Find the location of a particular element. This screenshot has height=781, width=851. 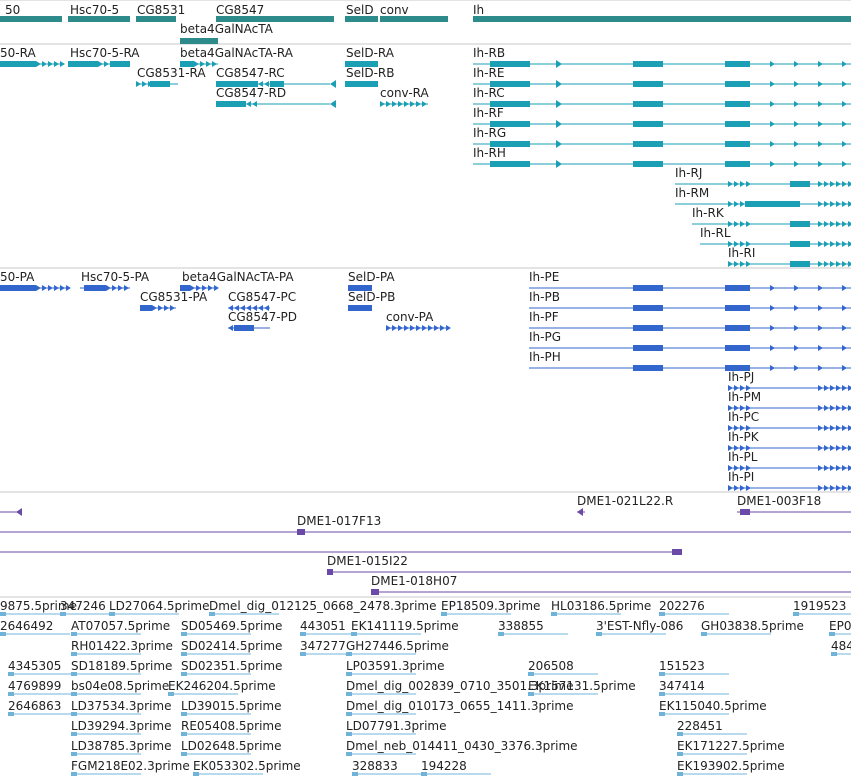

feature-label: 2646863 is located at coordinates (35, 706).